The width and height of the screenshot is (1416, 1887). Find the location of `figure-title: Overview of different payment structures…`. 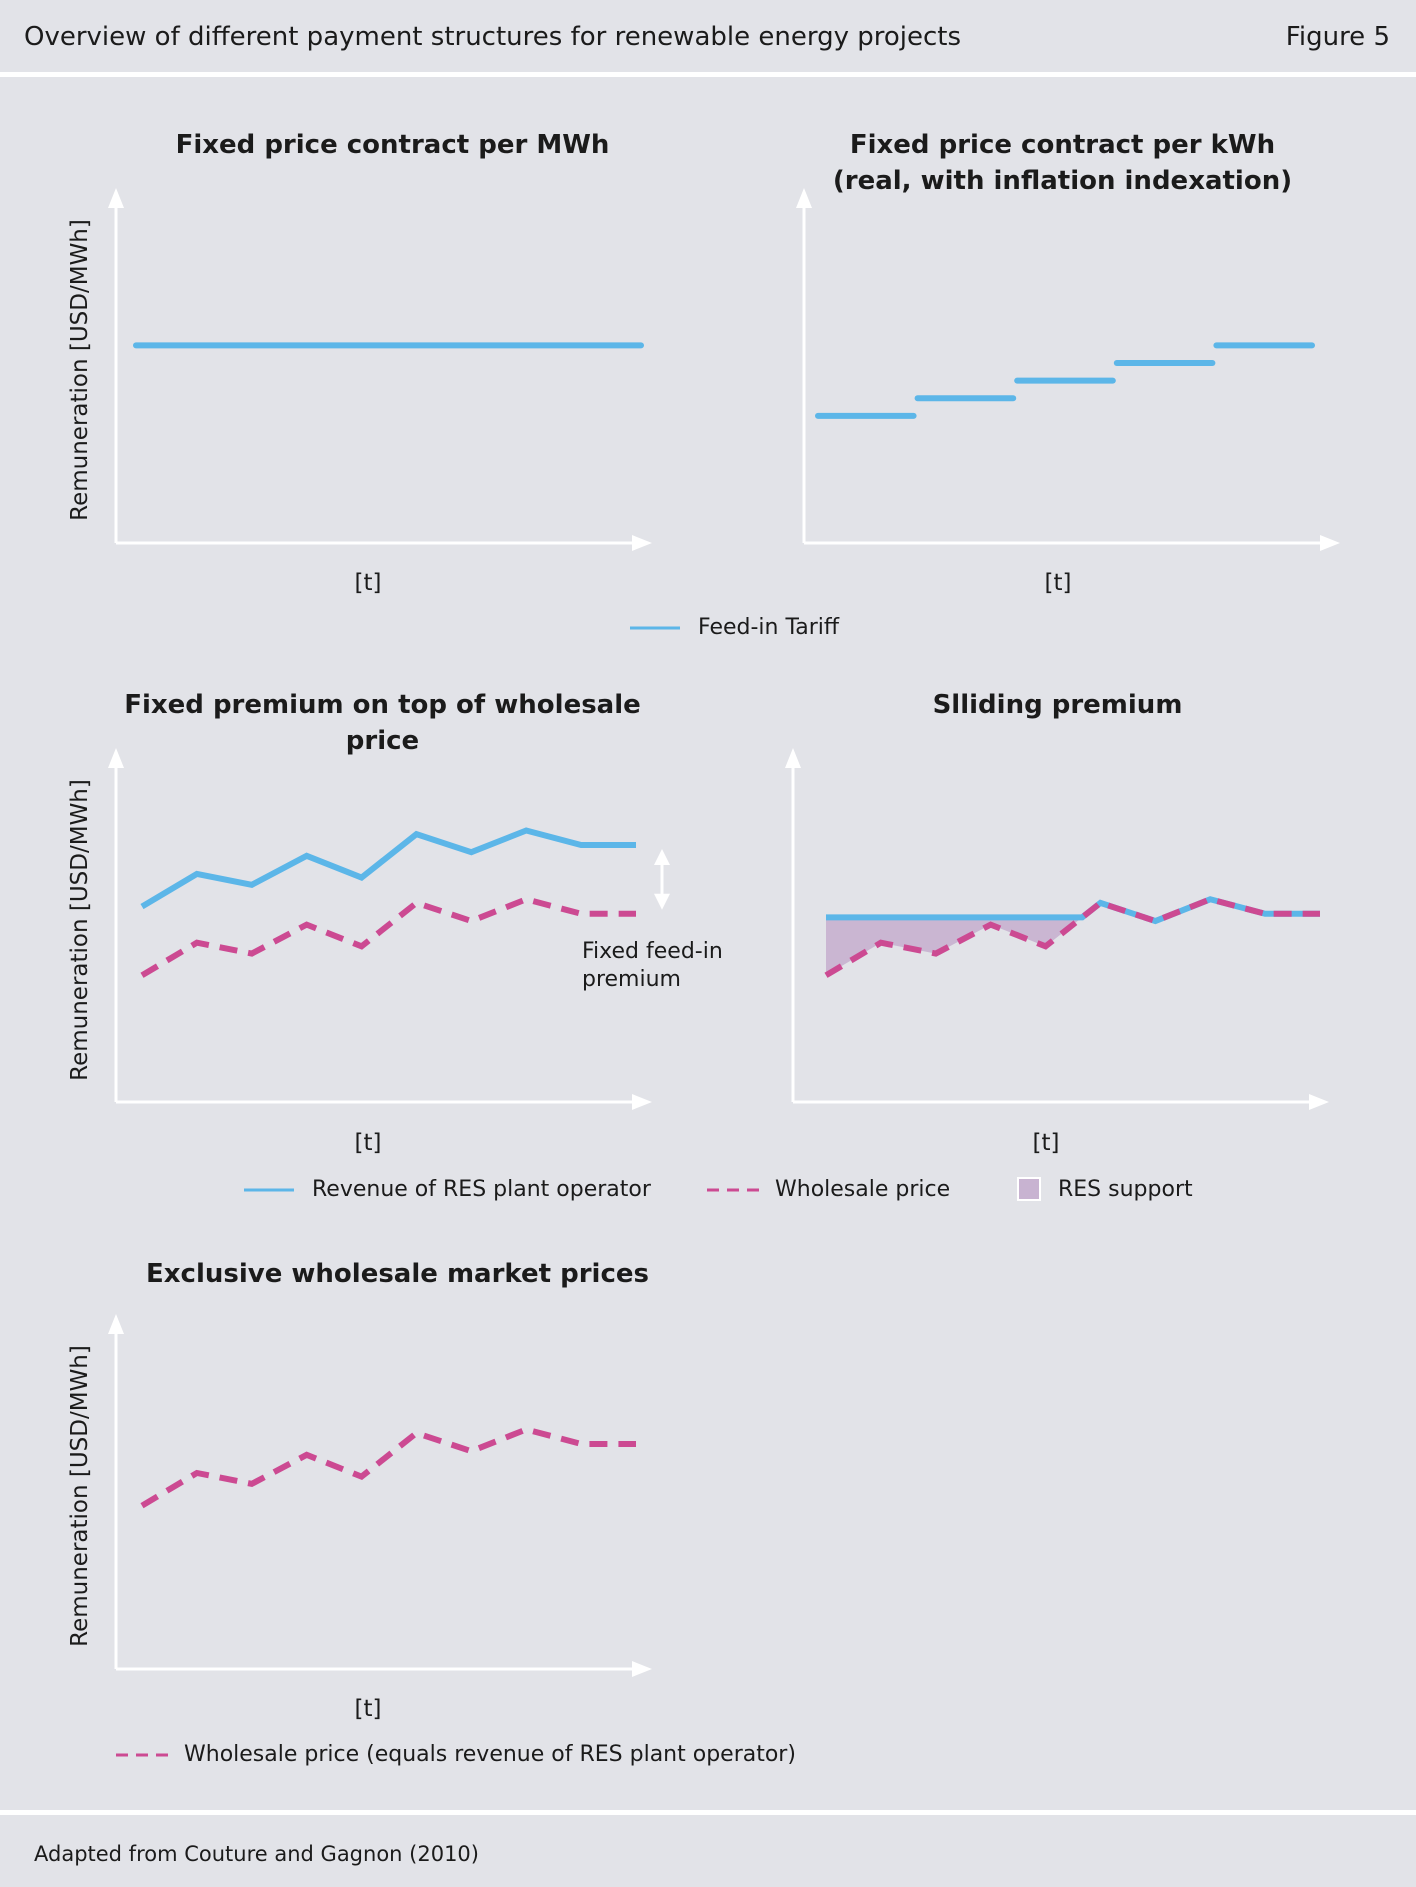

figure-title: Overview of different payment structures… is located at coordinates (493, 37).